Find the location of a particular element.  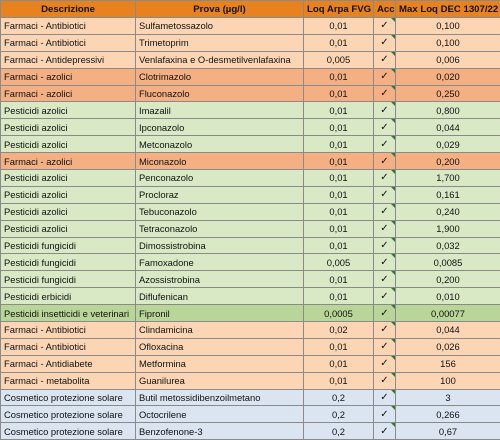

cell-prova: Dimossistrobina is located at coordinates (220, 245).